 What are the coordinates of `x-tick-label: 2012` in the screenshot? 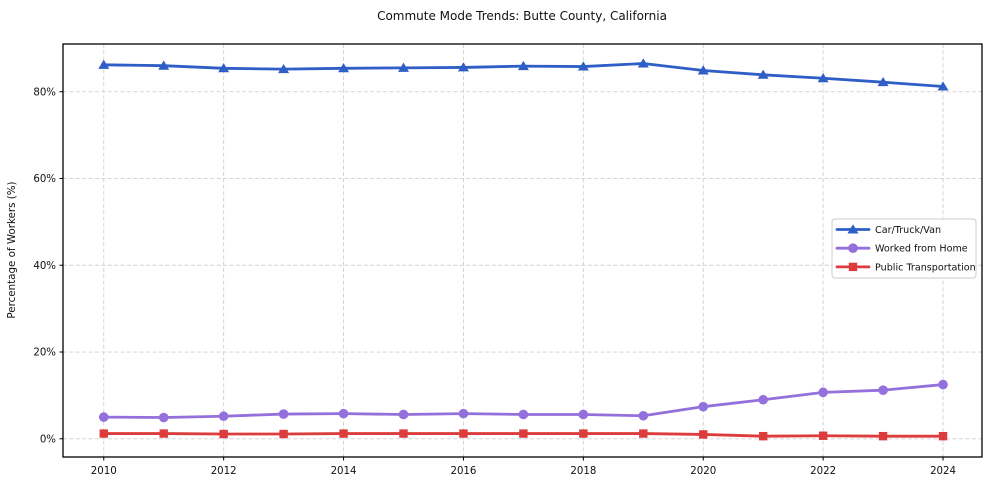 It's located at (224, 471).